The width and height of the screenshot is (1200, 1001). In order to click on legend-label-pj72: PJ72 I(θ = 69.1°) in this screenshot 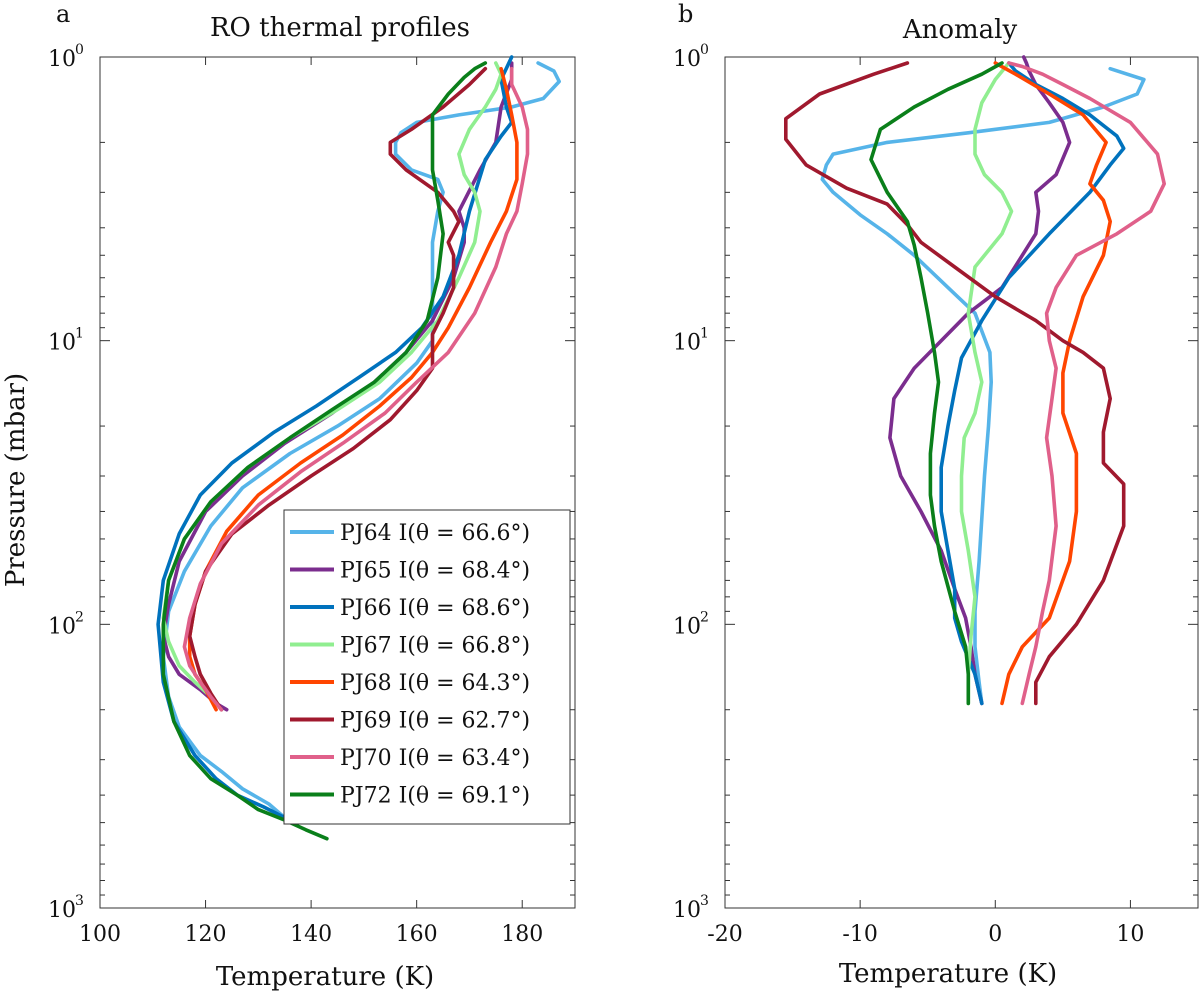, I will do `click(435, 796)`.